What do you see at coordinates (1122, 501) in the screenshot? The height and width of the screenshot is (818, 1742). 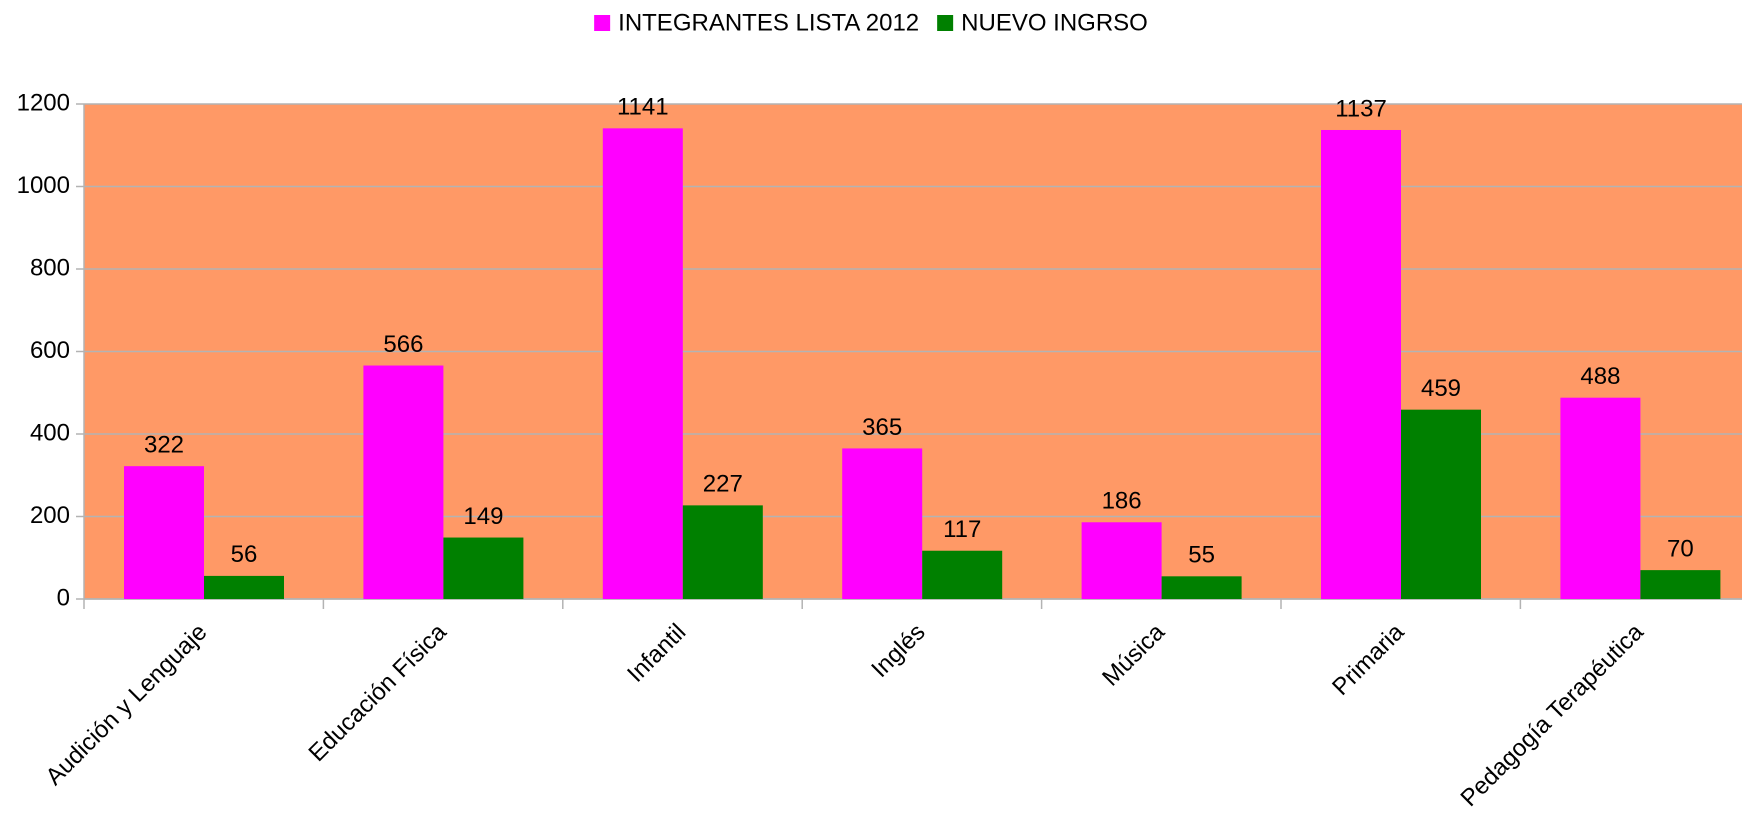 I see `data-label: 186` at bounding box center [1122, 501].